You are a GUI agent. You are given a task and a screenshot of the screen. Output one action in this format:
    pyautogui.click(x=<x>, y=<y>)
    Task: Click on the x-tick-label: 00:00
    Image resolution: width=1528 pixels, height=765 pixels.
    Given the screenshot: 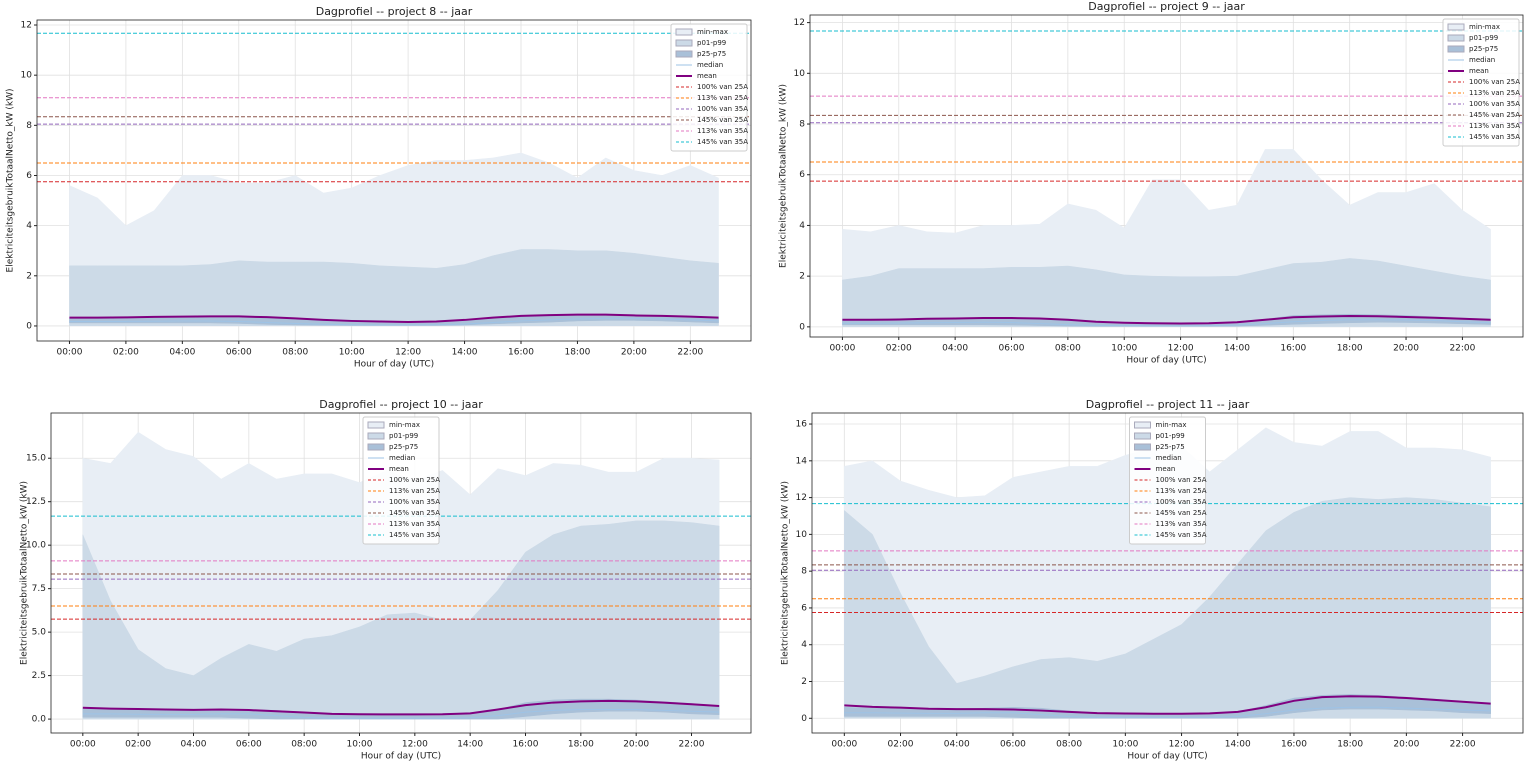 What is the action you would take?
    pyautogui.click(x=69, y=353)
    